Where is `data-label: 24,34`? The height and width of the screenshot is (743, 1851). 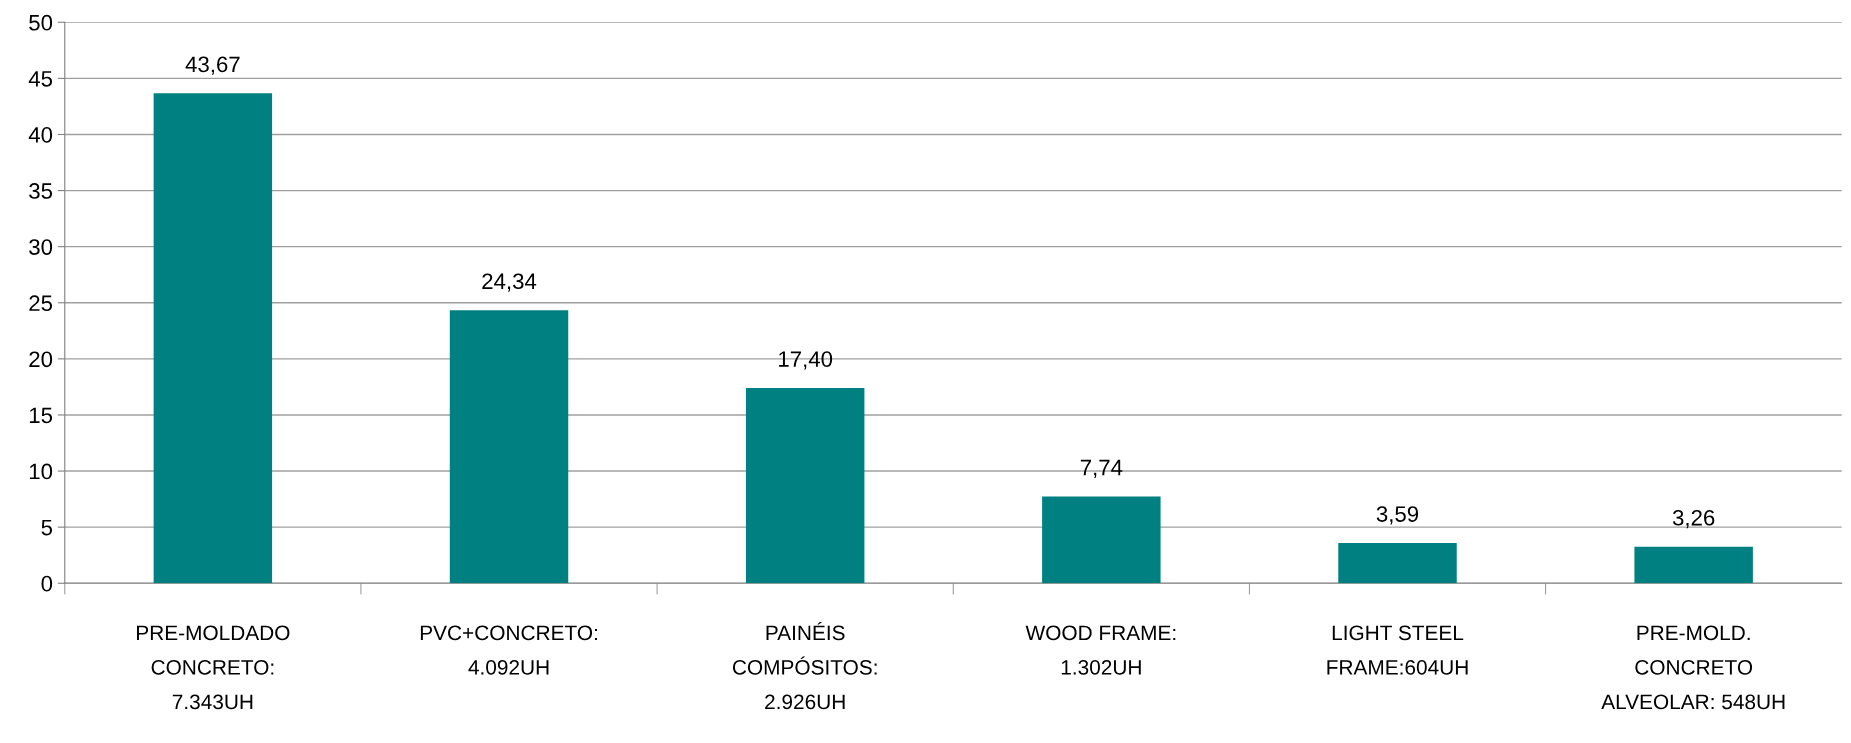
data-label: 24,34 is located at coordinates (509, 282).